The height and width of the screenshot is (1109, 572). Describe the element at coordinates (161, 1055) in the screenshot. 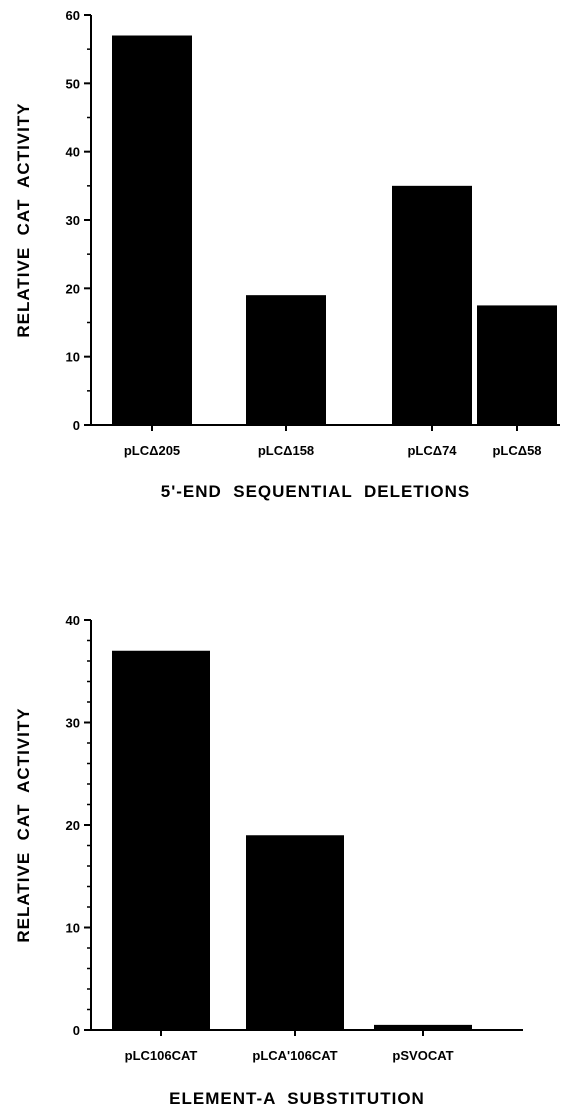

I see `category-label: pLC106CAT` at that location.